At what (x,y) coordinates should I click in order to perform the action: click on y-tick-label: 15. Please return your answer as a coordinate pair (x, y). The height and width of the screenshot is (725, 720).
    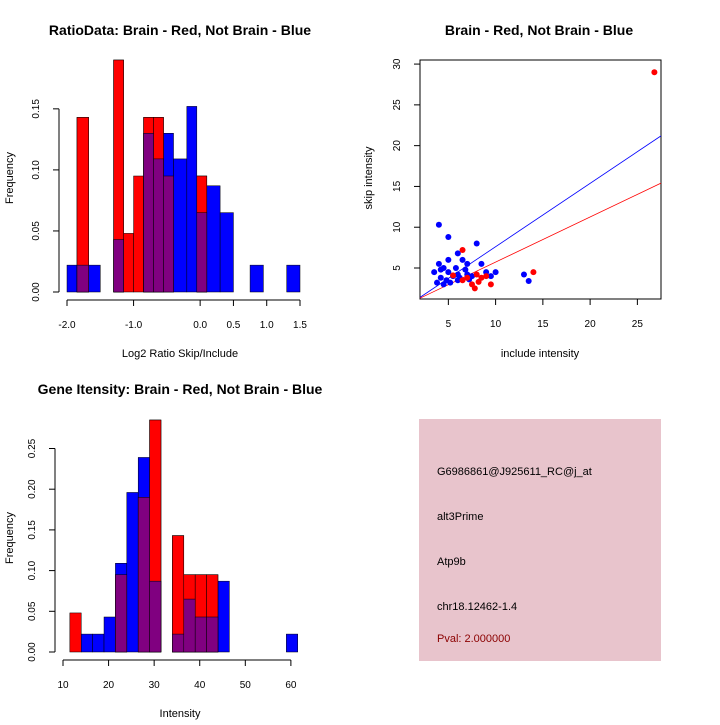
    Looking at the image, I should click on (397, 186).